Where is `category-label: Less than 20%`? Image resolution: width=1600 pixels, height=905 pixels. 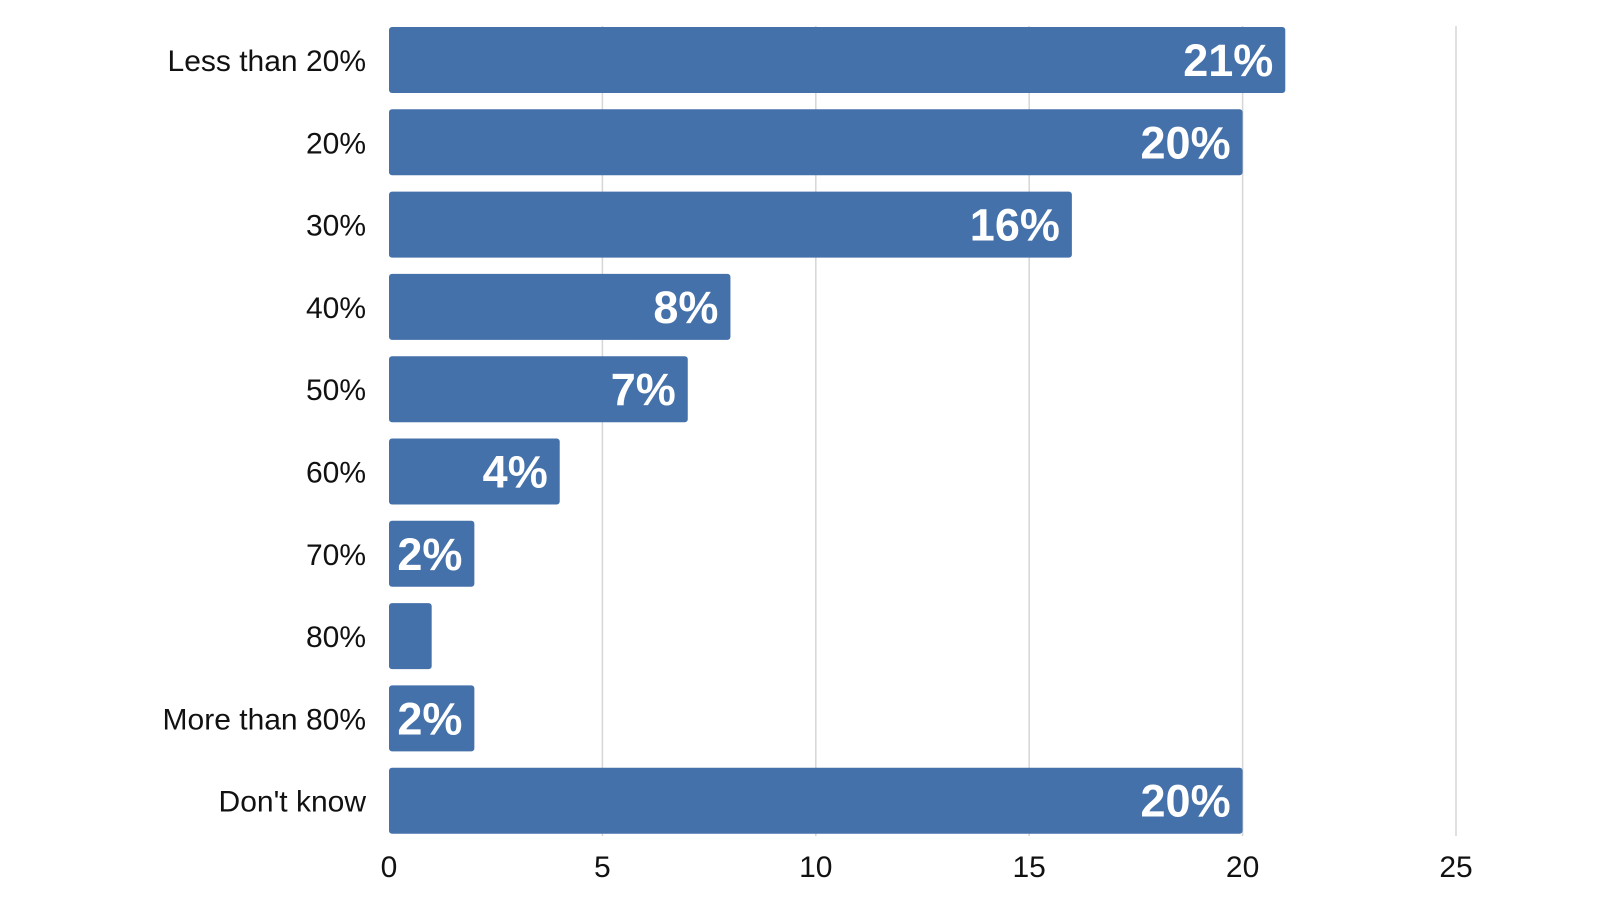 category-label: Less than 20% is located at coordinates (267, 61).